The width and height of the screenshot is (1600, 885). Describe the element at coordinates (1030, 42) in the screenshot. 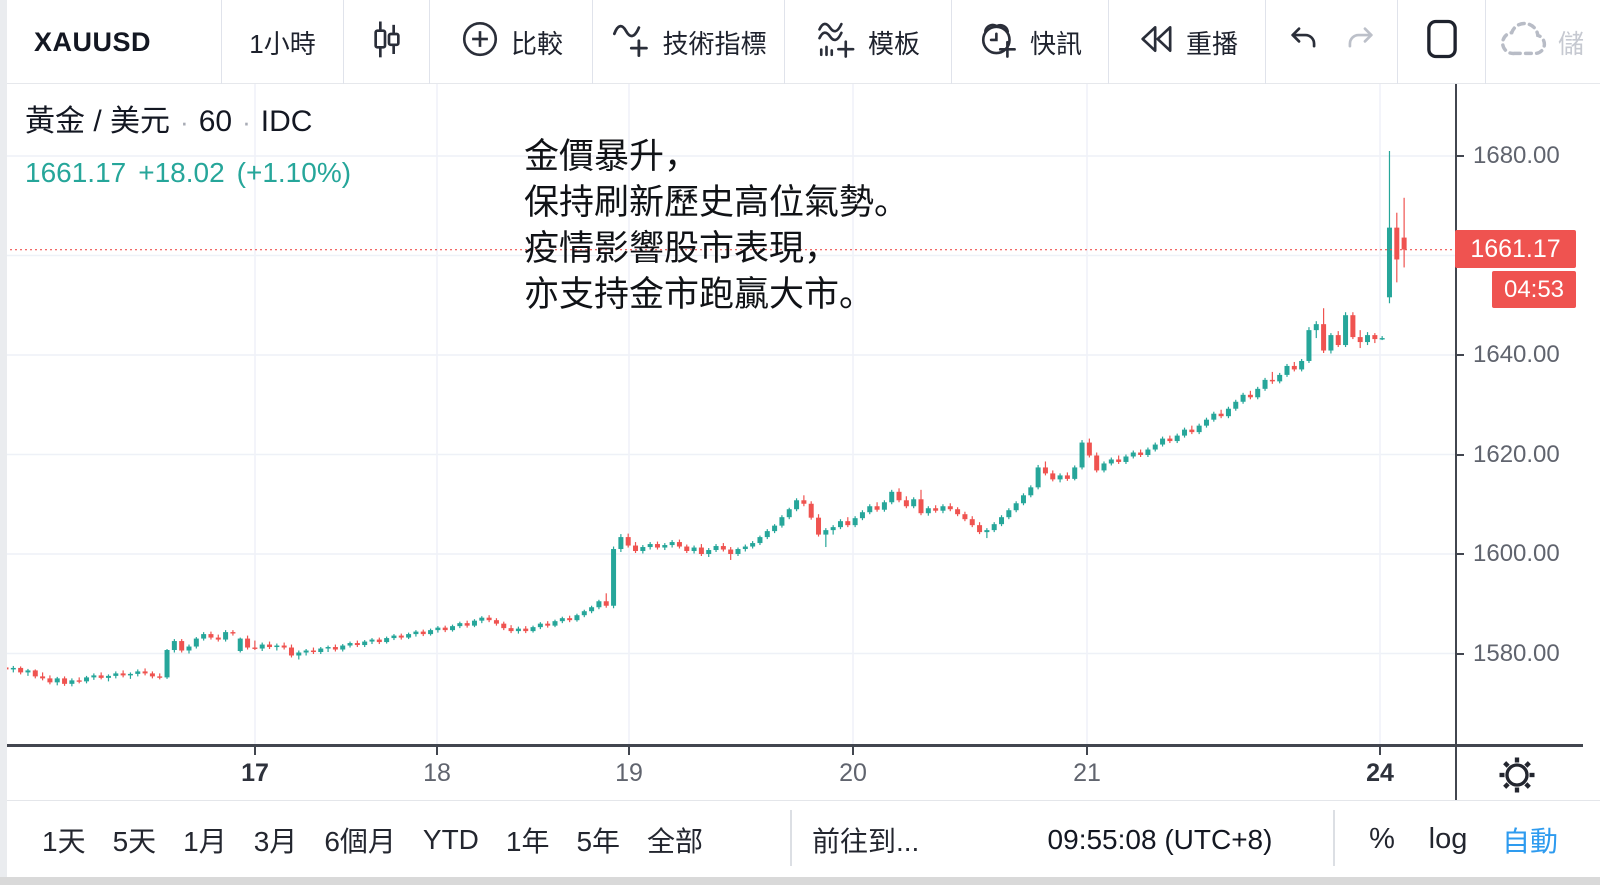

I see `alerts-button: 快訊` at that location.